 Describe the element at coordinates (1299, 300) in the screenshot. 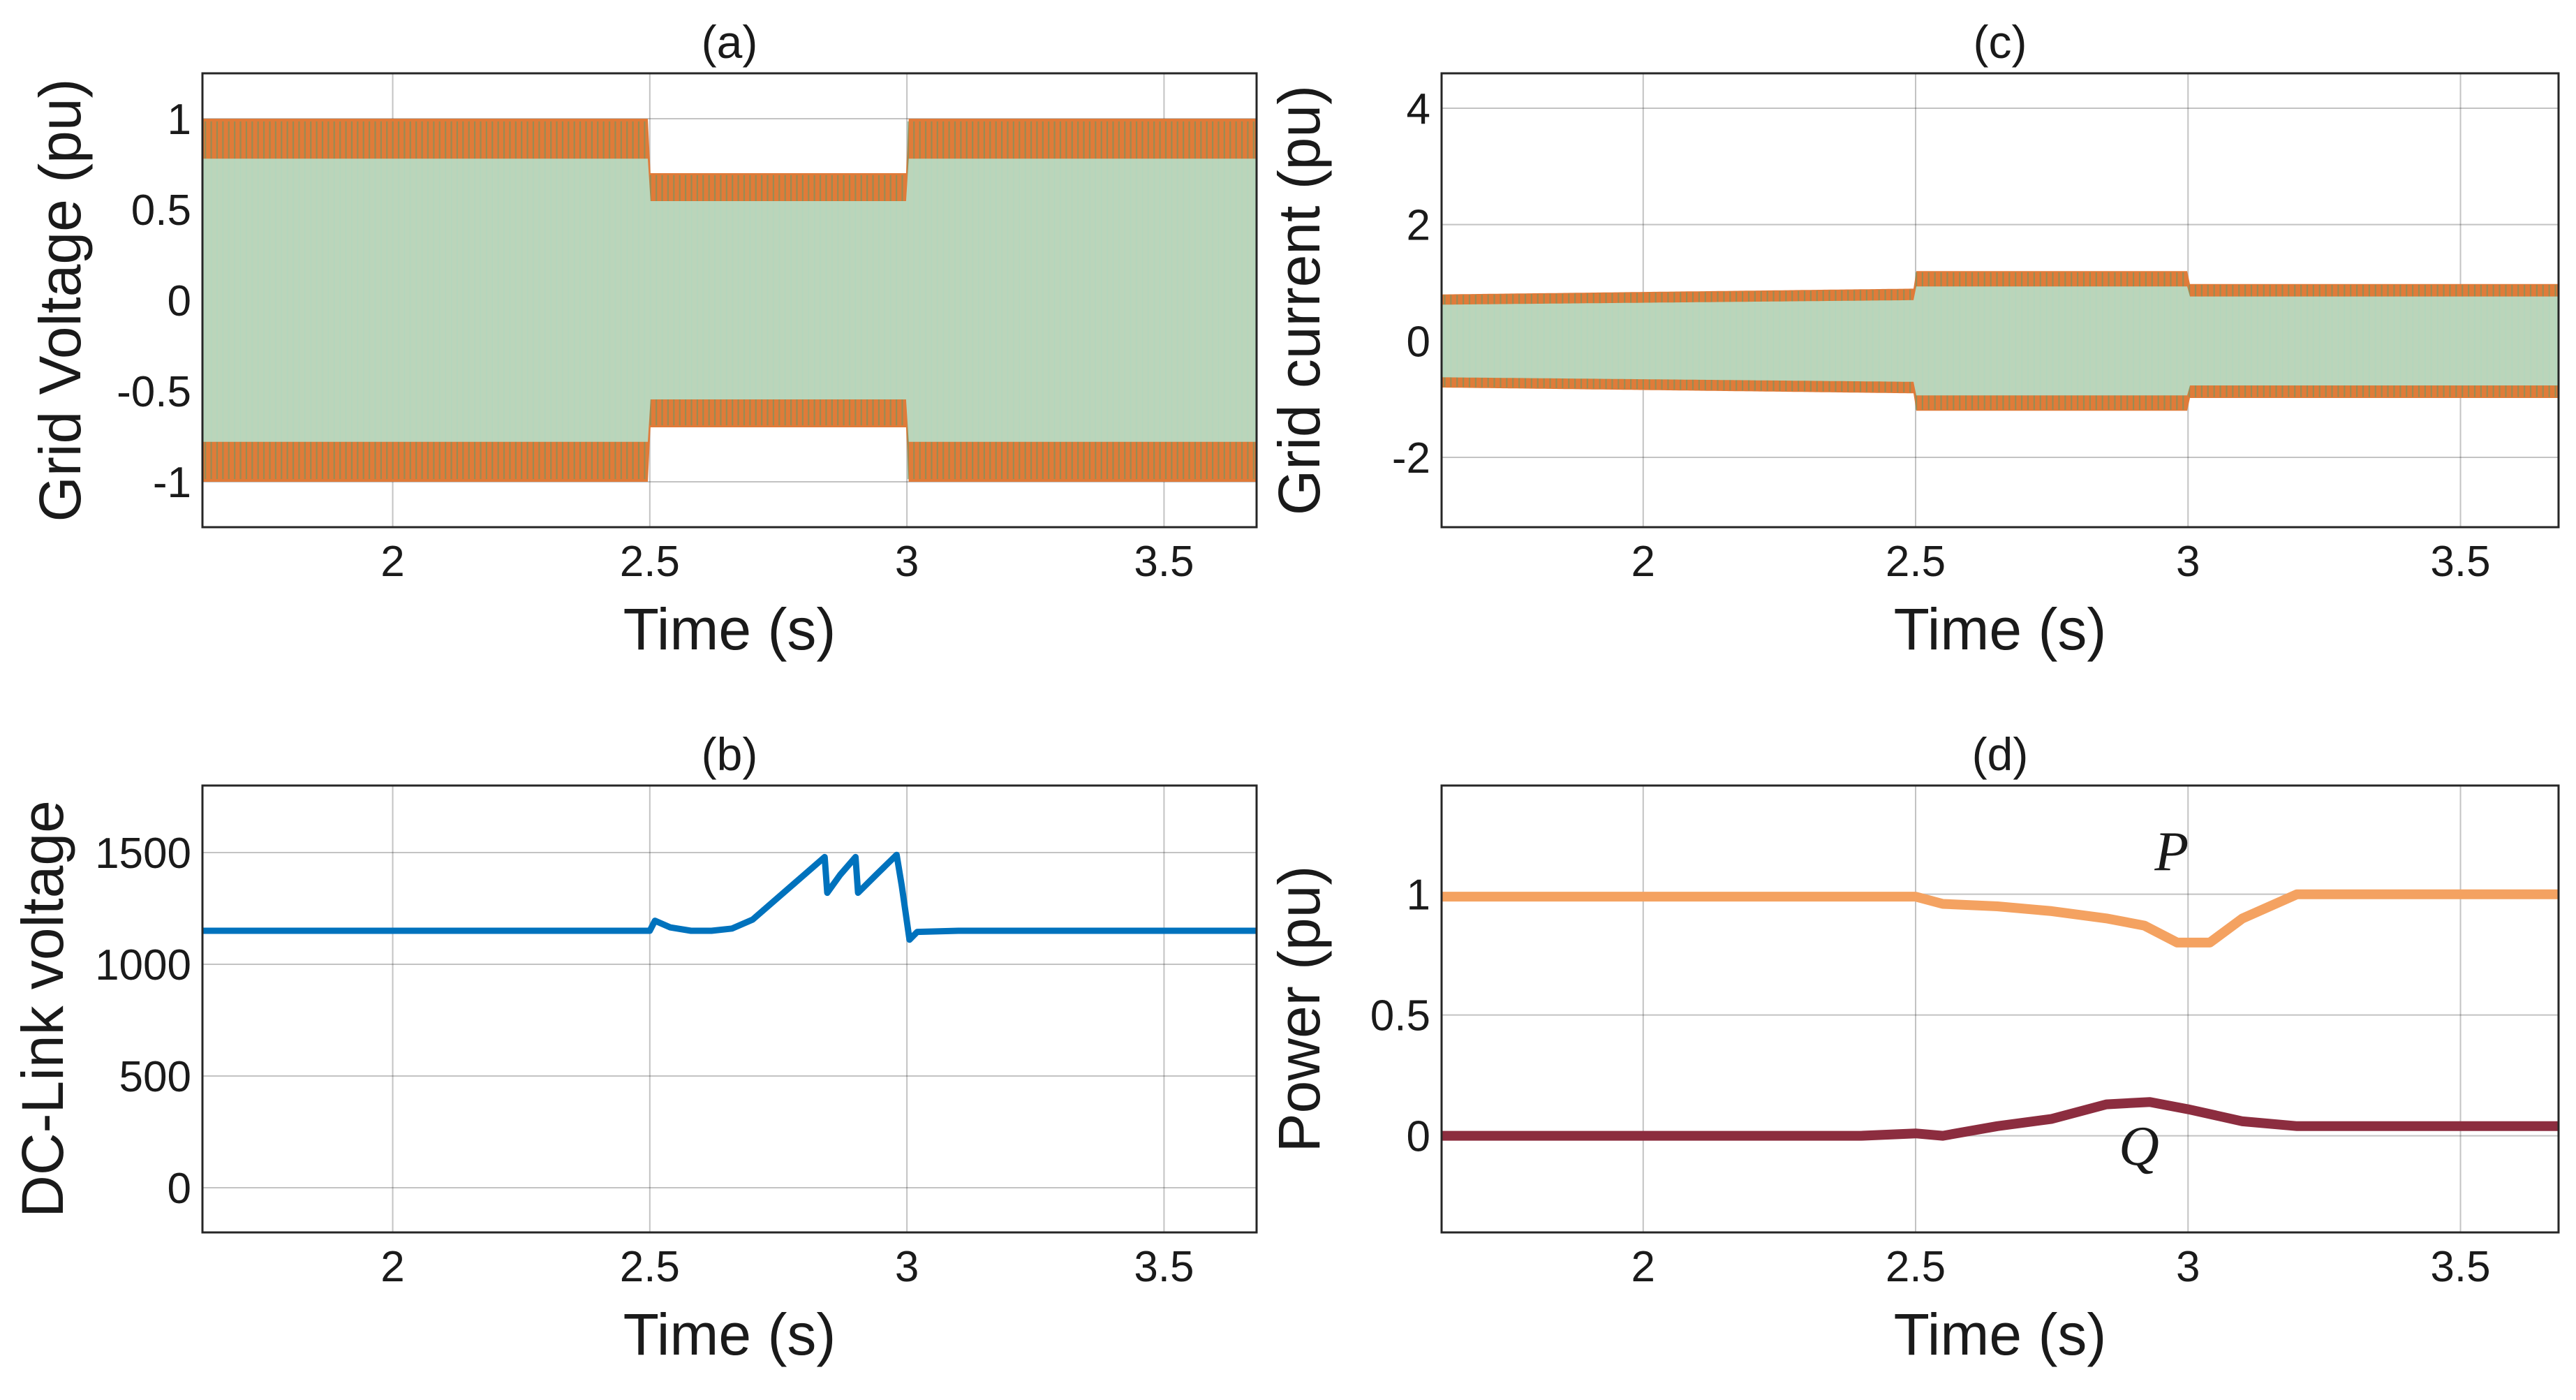

I see `y-axis-label: Grid current (pu)` at that location.